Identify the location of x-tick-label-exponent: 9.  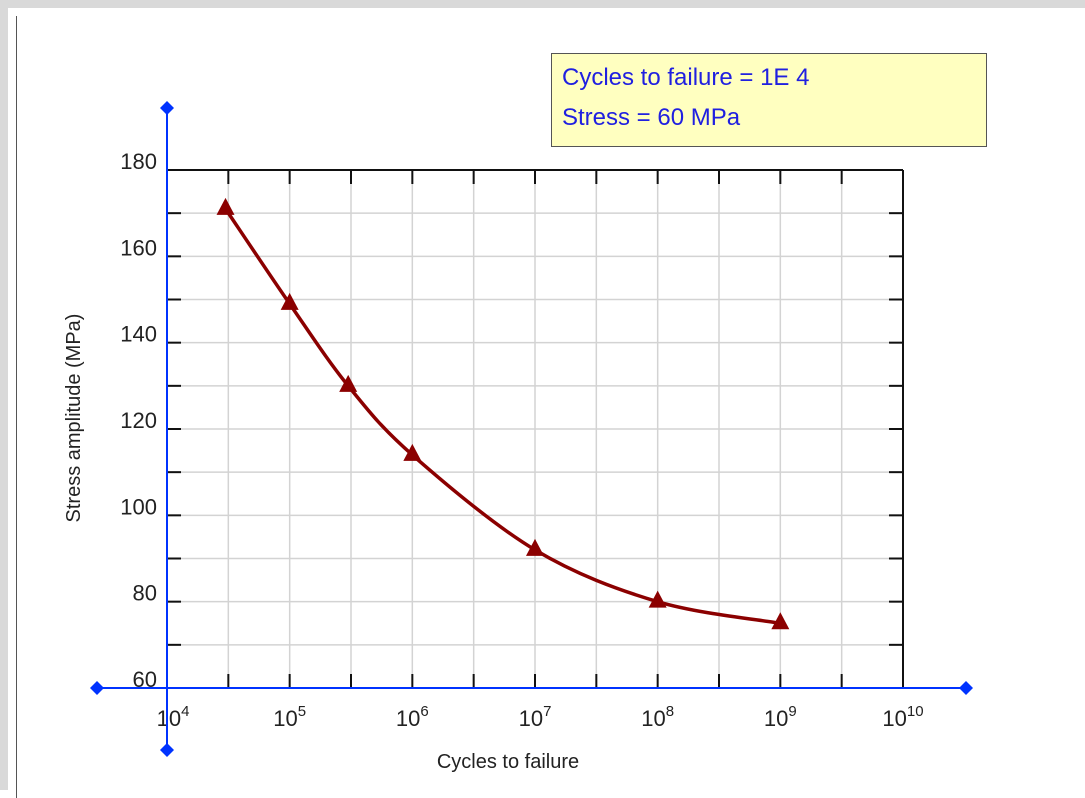
(792, 711).